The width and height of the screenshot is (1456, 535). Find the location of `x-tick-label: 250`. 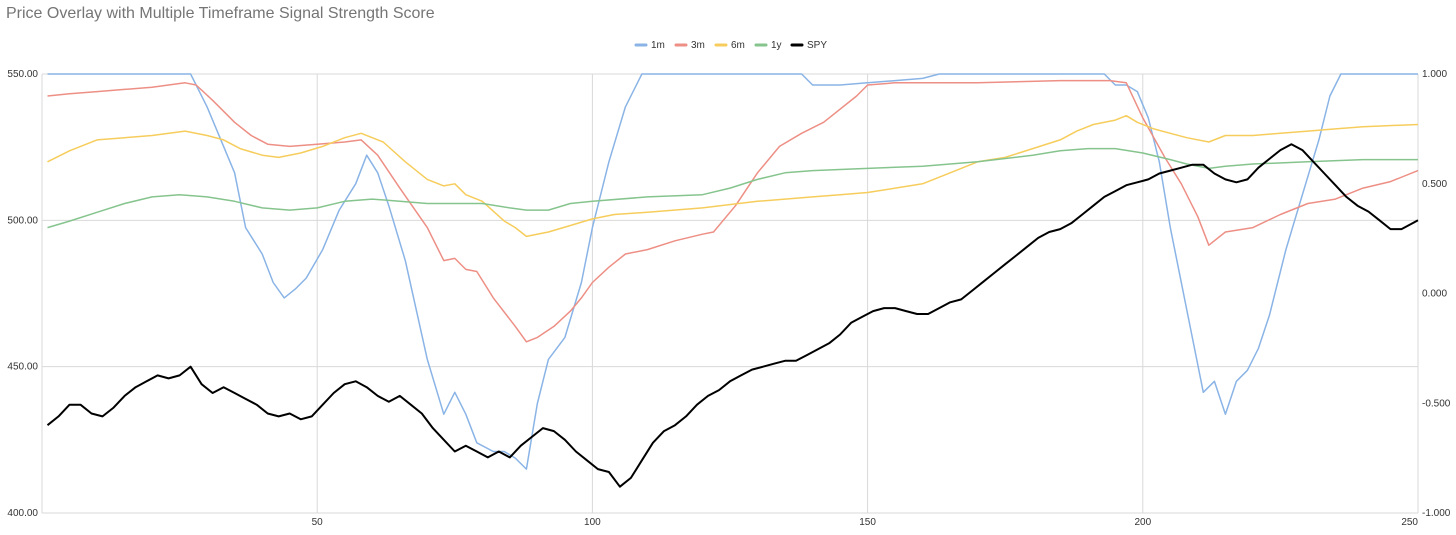

x-tick-label: 250 is located at coordinates (1409, 522).